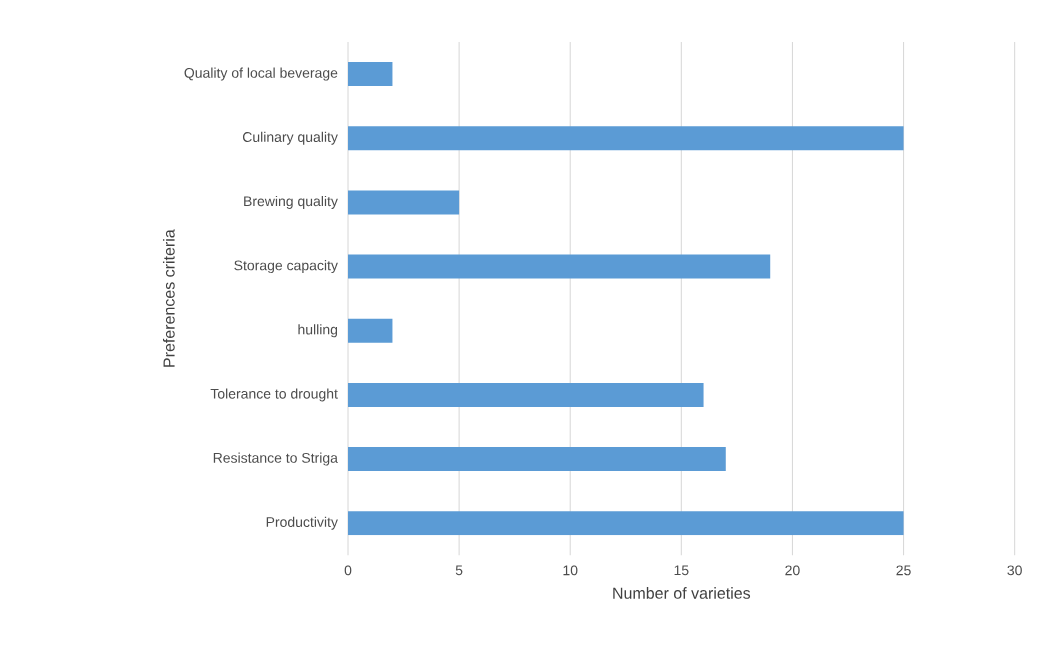  I want to click on y-tick-label: hulling, so click(318, 331).